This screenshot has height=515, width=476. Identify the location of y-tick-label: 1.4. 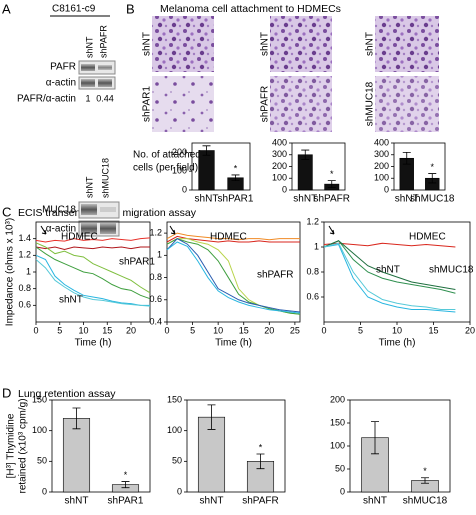
(24, 238).